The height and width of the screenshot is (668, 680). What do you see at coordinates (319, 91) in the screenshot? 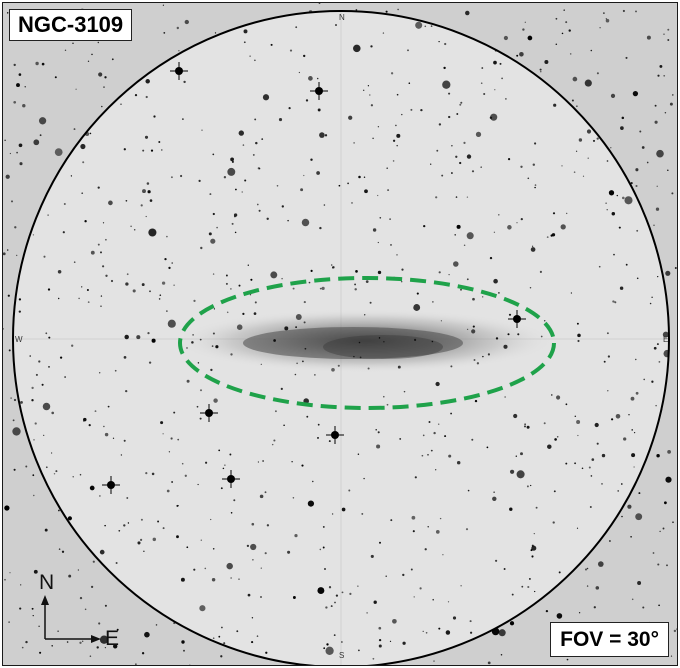
I see `bright-star` at bounding box center [319, 91].